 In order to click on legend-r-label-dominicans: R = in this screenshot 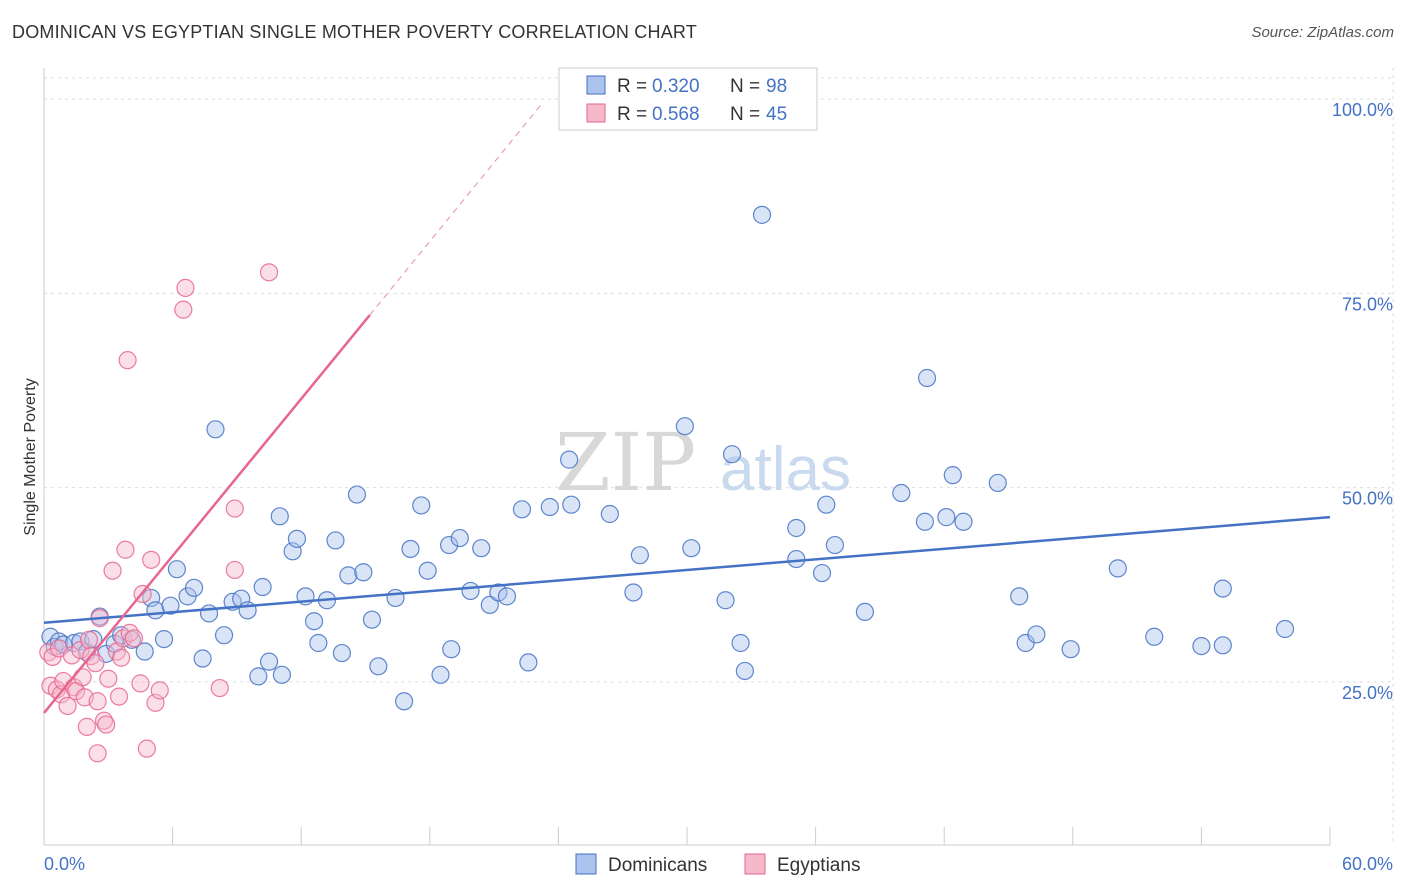, I will do `click(632, 86)`.